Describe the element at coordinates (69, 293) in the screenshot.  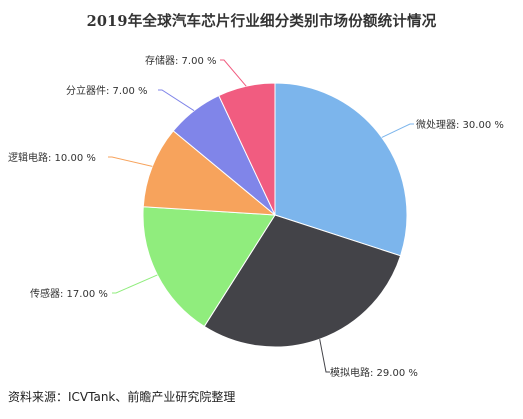
I see `slice-label: 传感器: 17.00 %` at that location.